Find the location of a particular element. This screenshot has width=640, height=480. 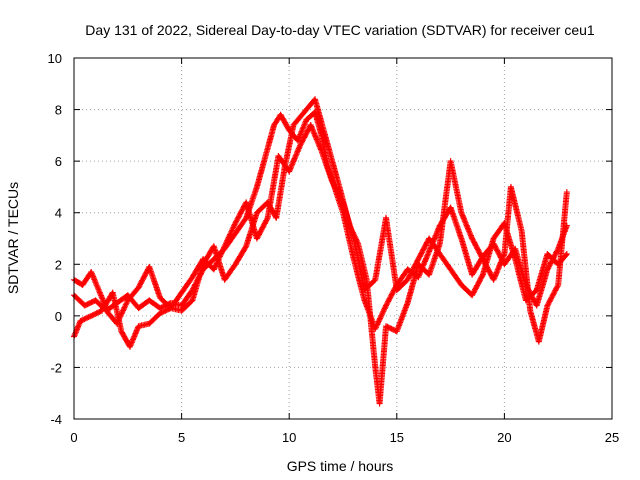

x-tick-label: 20 is located at coordinates (504, 437).